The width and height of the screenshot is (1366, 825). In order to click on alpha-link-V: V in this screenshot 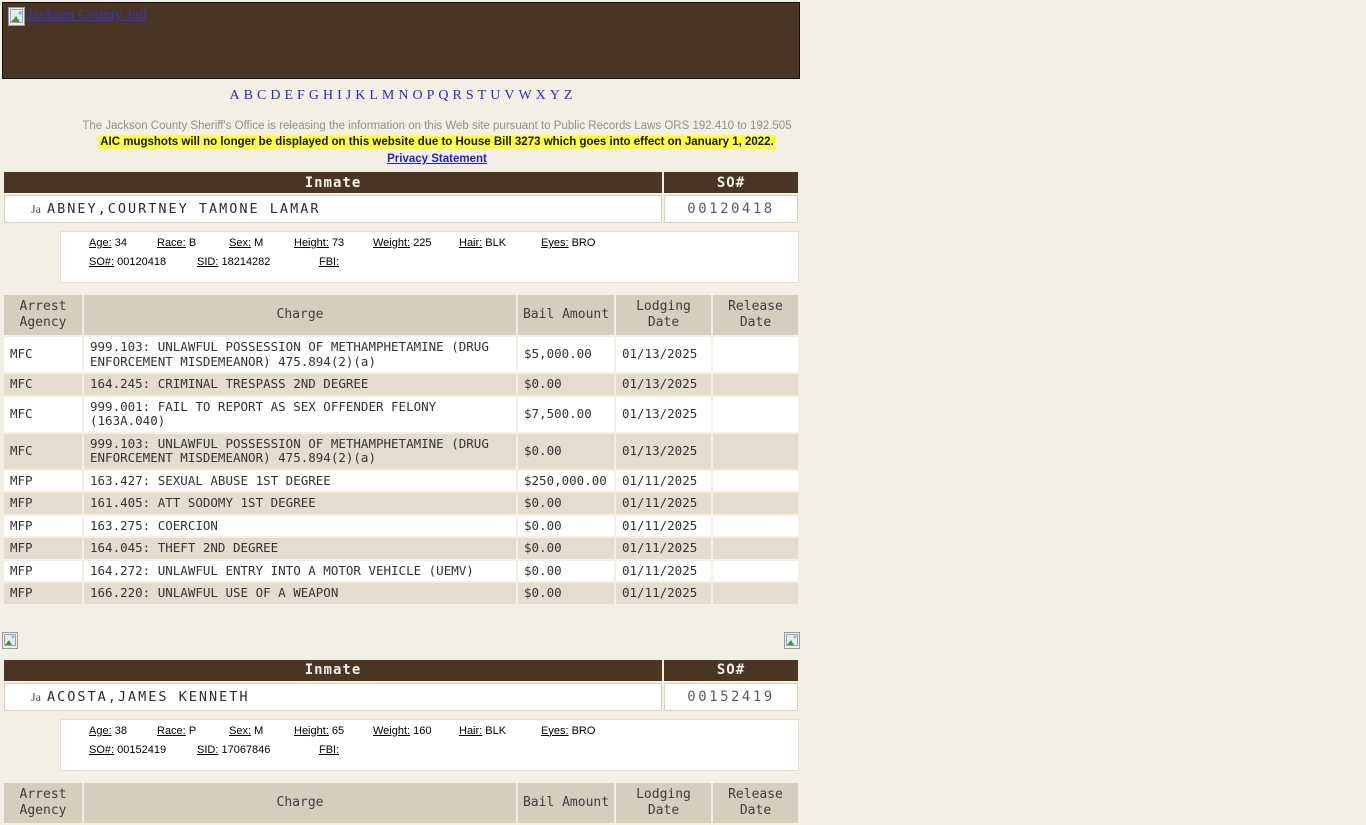, I will do `click(509, 95)`.